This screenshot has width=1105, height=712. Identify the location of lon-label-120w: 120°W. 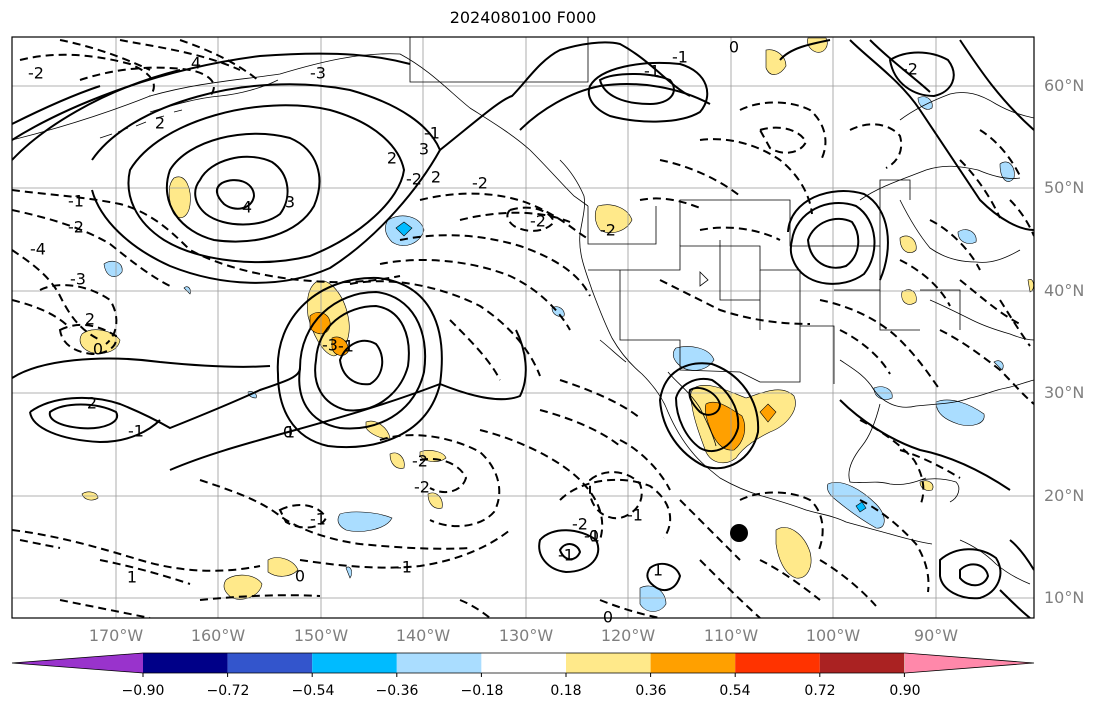
(628, 635).